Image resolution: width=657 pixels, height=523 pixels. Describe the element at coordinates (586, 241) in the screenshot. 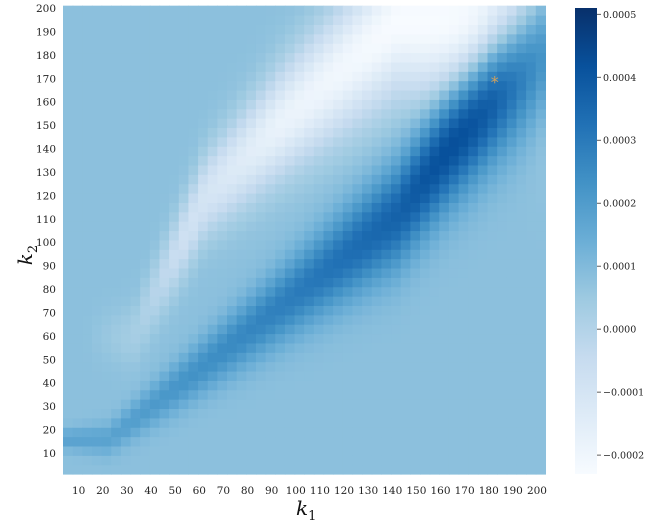

I see `colorbar` at that location.